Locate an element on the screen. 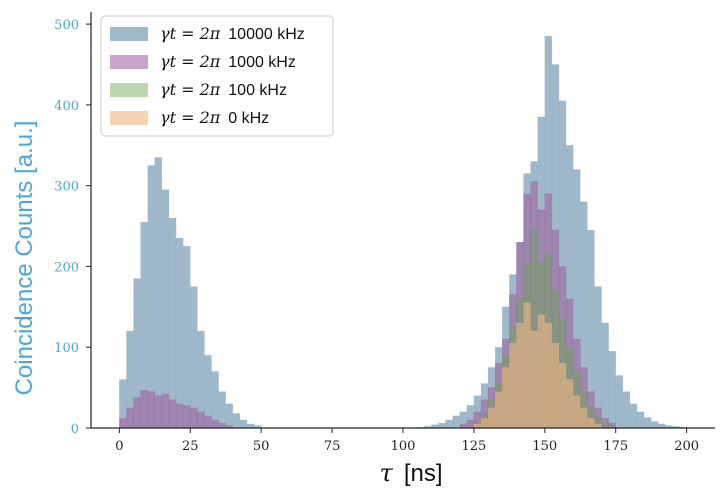  x-tick-label: 100 is located at coordinates (403, 446).